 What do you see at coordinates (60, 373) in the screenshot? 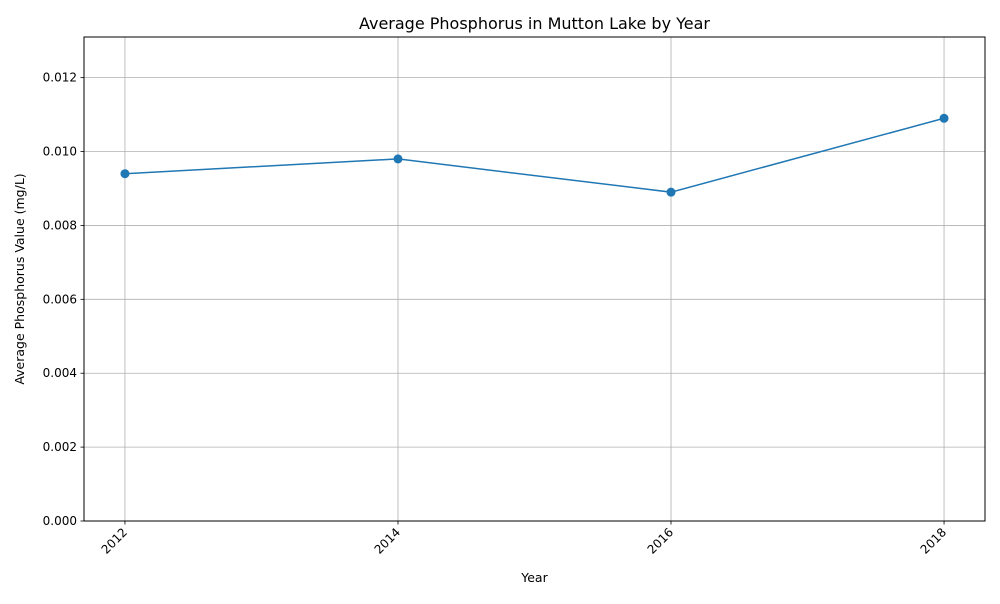
I see `y-tick-label: 0.004` at bounding box center [60, 373].